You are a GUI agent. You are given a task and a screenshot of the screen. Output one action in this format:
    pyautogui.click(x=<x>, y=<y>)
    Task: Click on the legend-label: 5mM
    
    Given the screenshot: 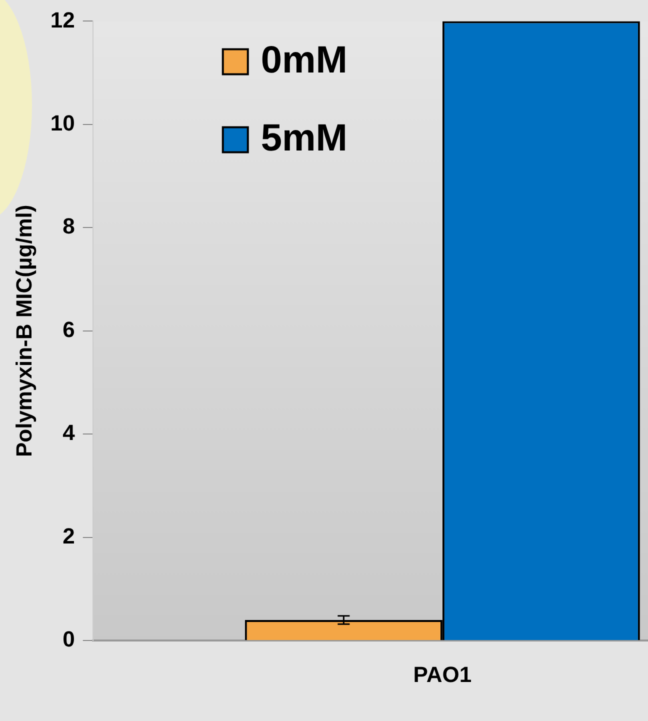 What is the action you would take?
    pyautogui.click(x=304, y=139)
    